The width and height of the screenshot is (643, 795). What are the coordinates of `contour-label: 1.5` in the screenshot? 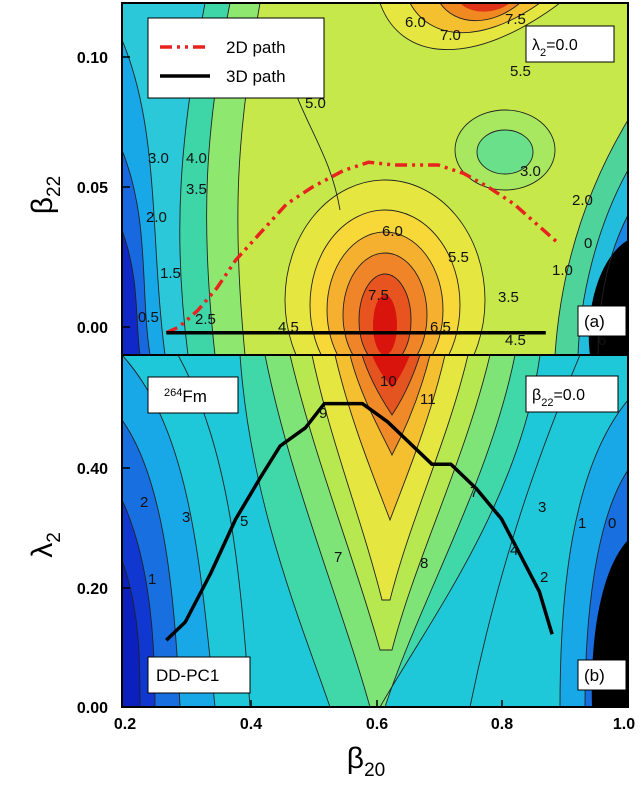 It's located at (170, 273).